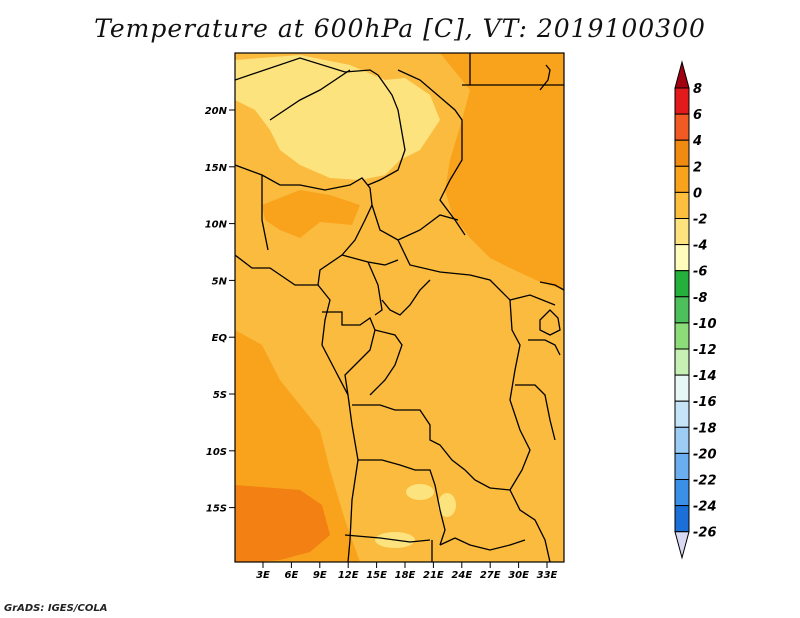 Image resolution: width=800 pixels, height=618 pixels. Describe the element at coordinates (700, 298) in the screenshot. I see `colorbar-label: -8` at that location.